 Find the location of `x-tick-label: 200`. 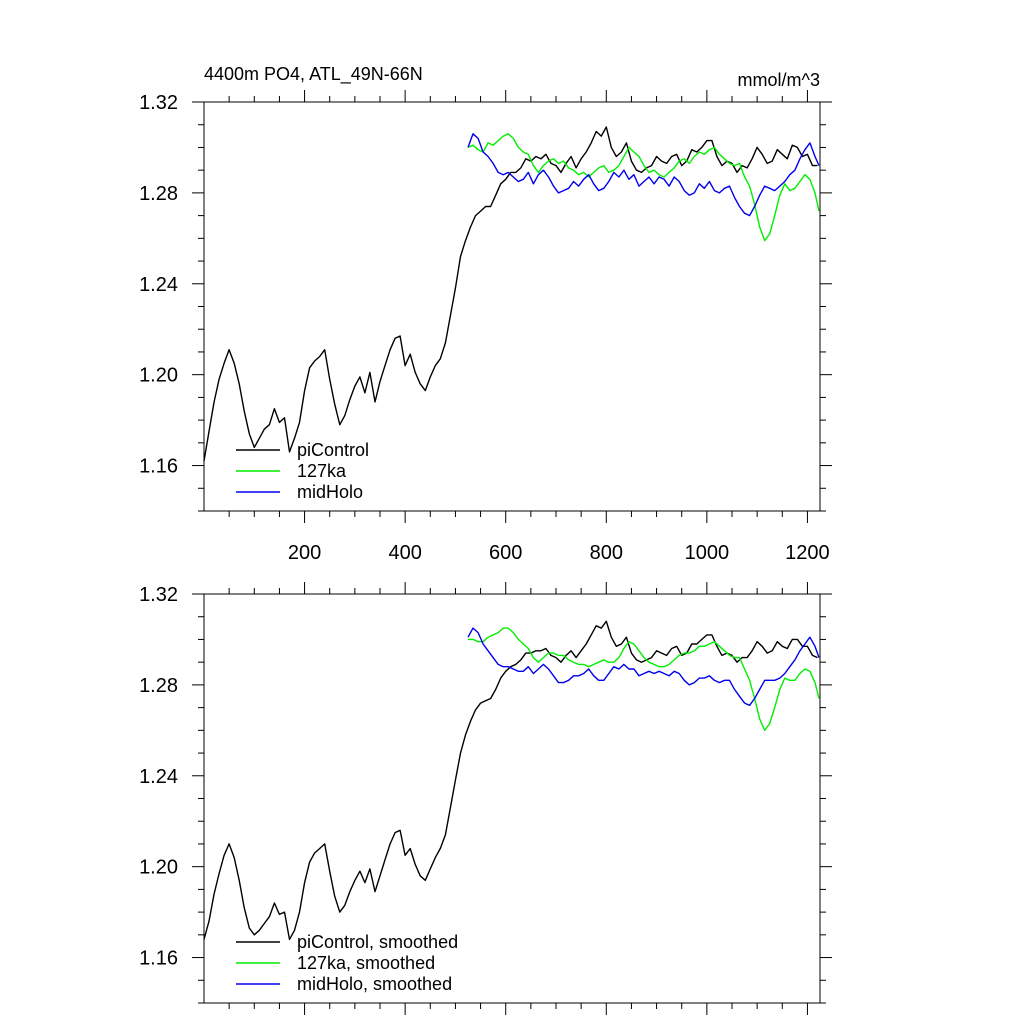

x-tick-label: 200 is located at coordinates (304, 553).